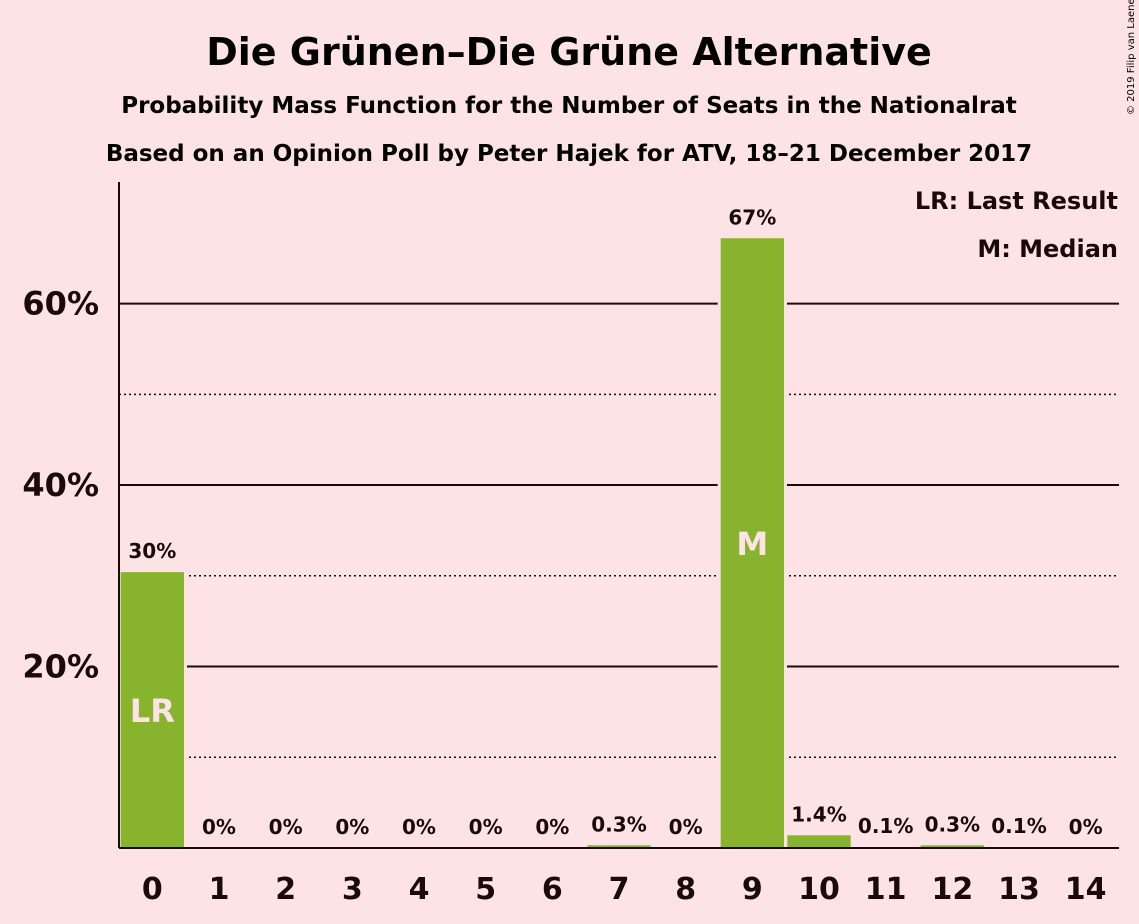 The height and width of the screenshot is (924, 1139). Describe the element at coordinates (60, 485) in the screenshot. I see `y-tick-label-40: 40%` at that location.